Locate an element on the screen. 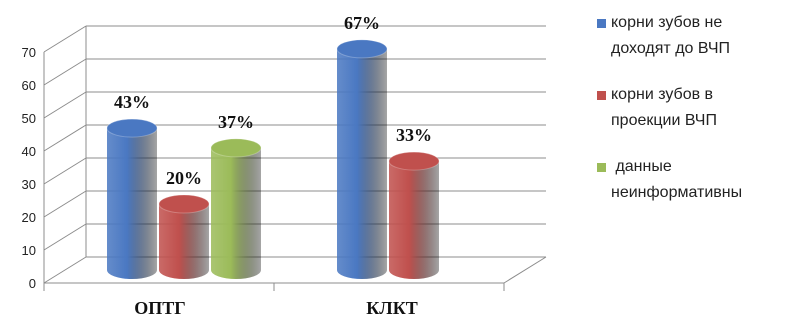  legend-label-2b: проекции ВЧП is located at coordinates (664, 120).